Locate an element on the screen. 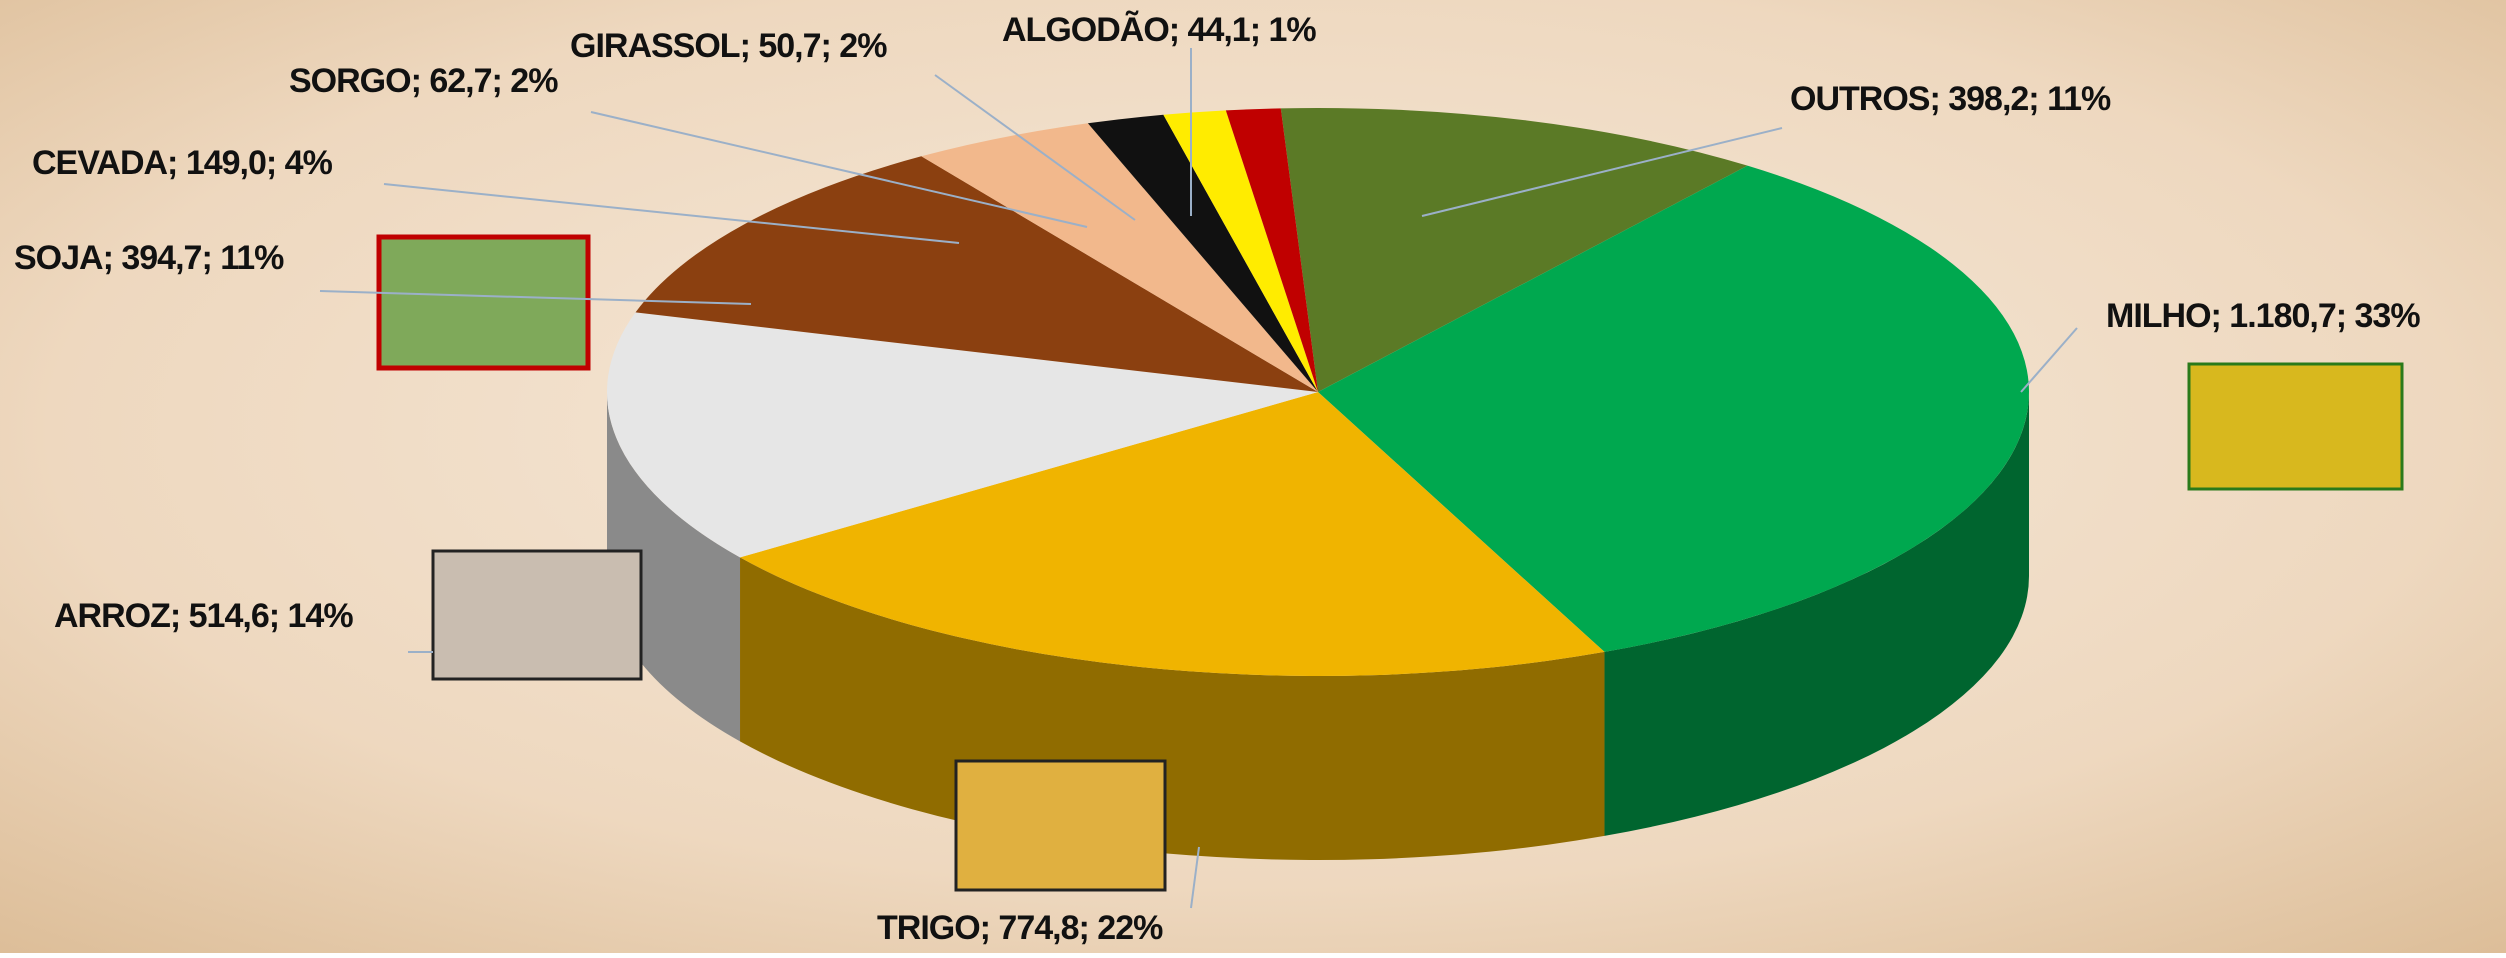  data-label: MILHO; 1.180,7; 33% is located at coordinates (2263, 316).